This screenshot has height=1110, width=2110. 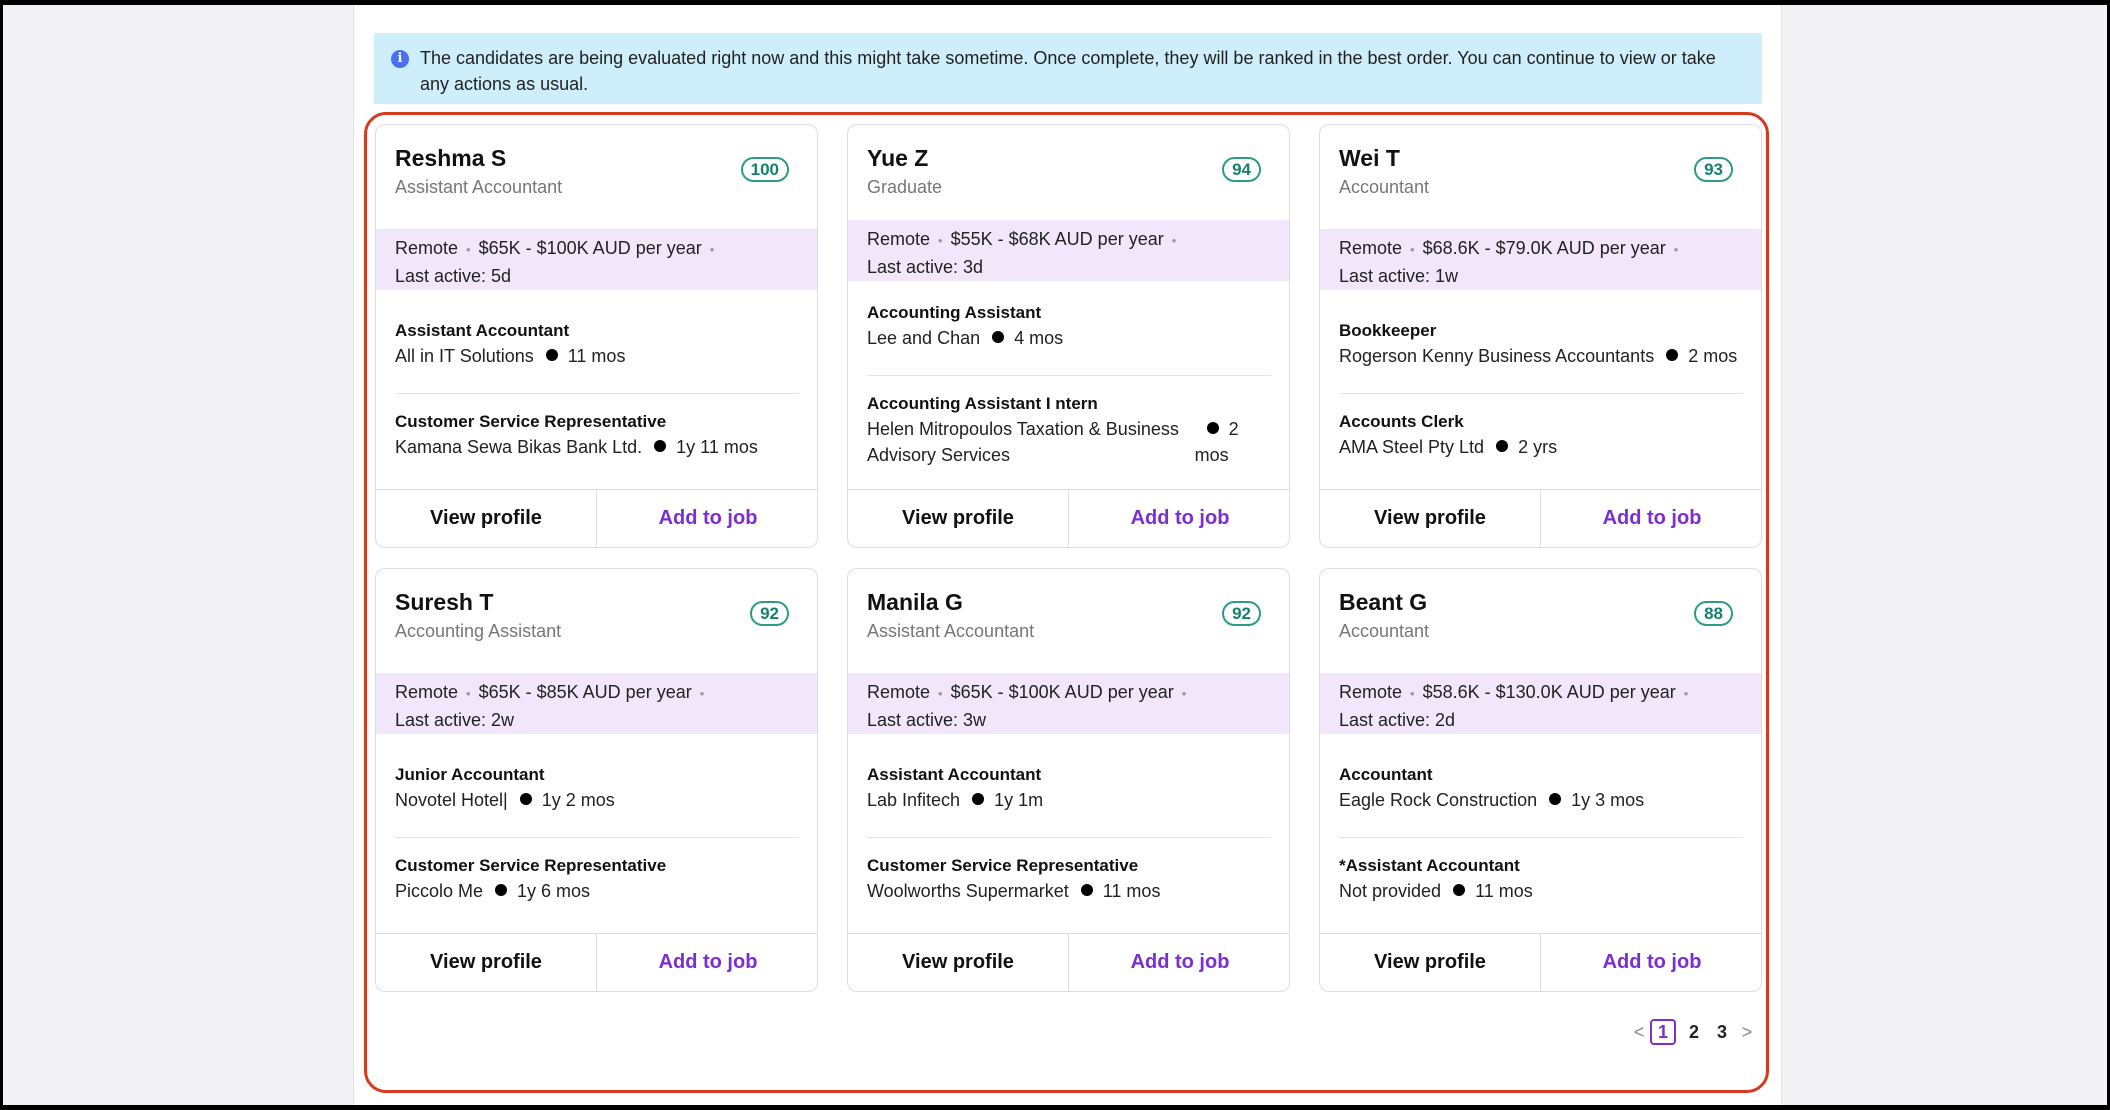 I want to click on job-duration: 1y 2 mos, so click(x=578, y=800).